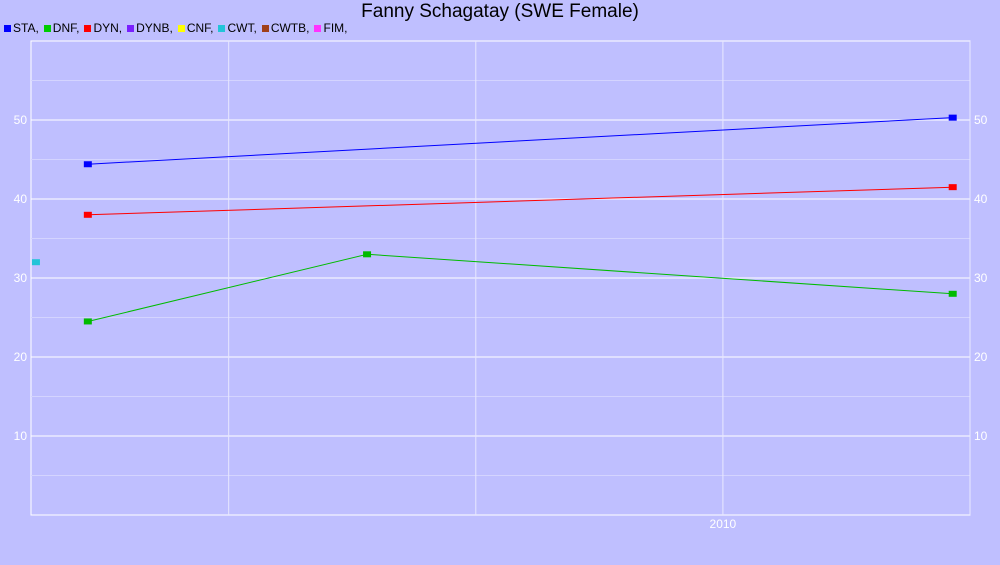  What do you see at coordinates (26, 28) in the screenshot?
I see `legend-label: STA,` at bounding box center [26, 28].